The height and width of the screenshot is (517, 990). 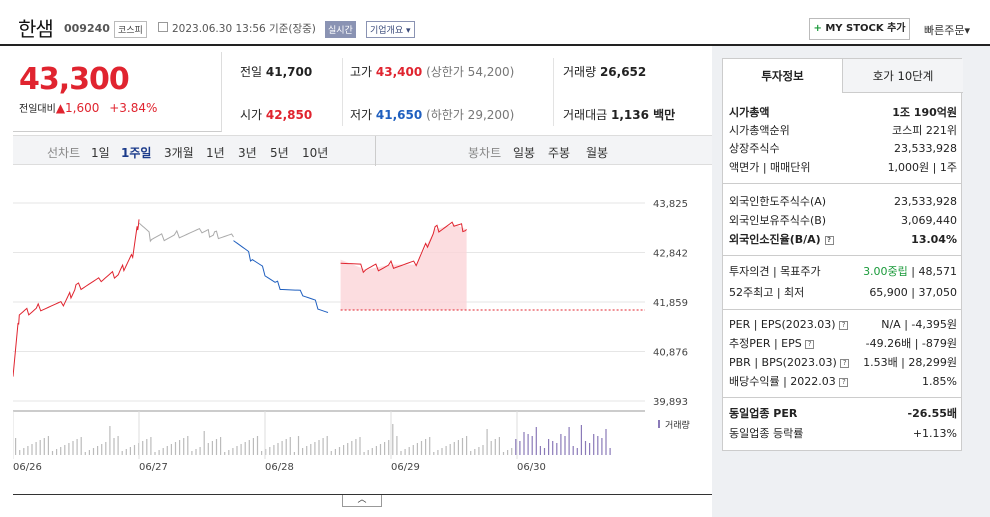 What do you see at coordinates (619, 114) in the screenshot?
I see `trade-amount: 거래대금 1,136 백만` at bounding box center [619, 114].